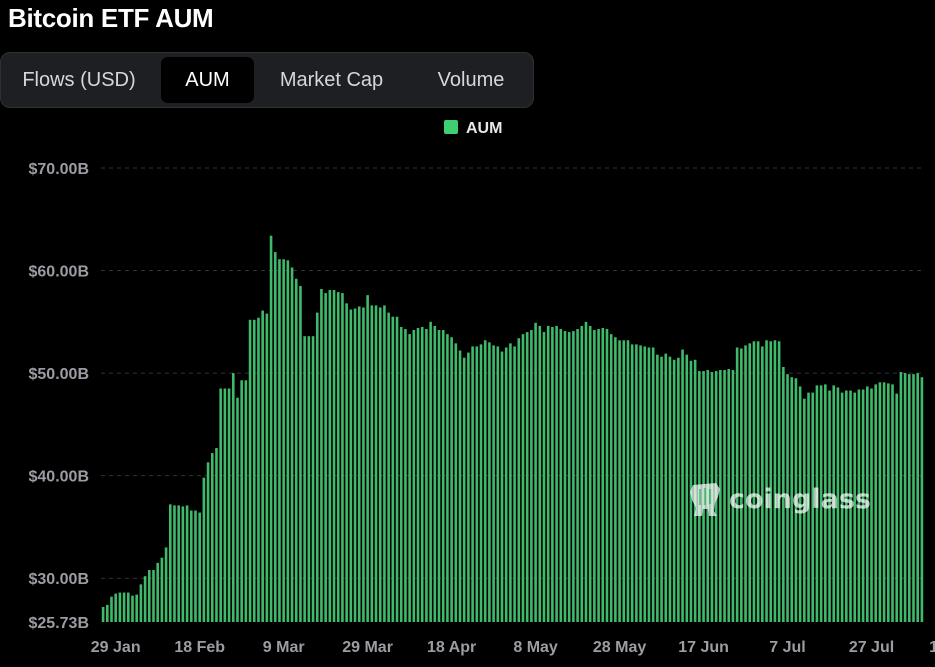 The width and height of the screenshot is (935, 667). Describe the element at coordinates (207, 80) in the screenshot. I see `tab-aum: AUM` at that location.